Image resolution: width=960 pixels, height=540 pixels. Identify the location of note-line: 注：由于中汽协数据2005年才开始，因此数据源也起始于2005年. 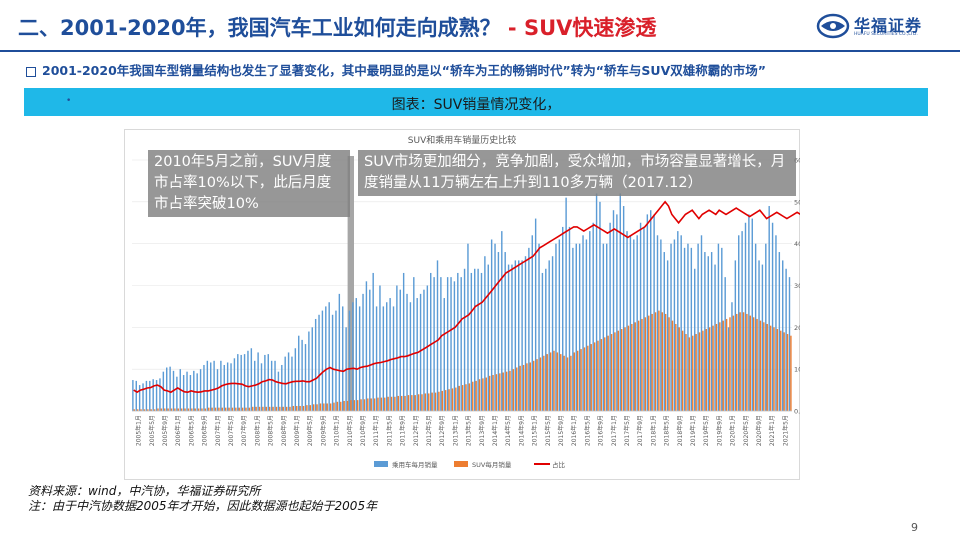
(203, 506).